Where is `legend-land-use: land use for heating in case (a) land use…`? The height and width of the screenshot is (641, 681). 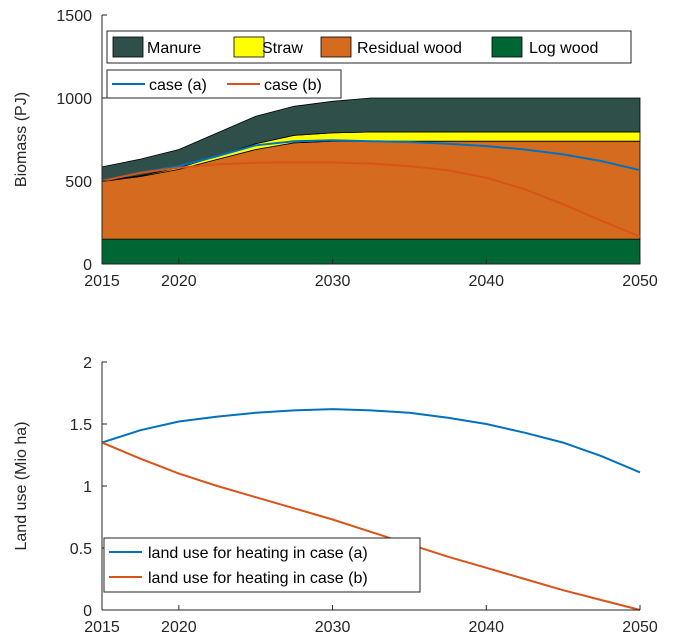 legend-land-use: land use for heating in case (a) land use… is located at coordinates (262, 565).